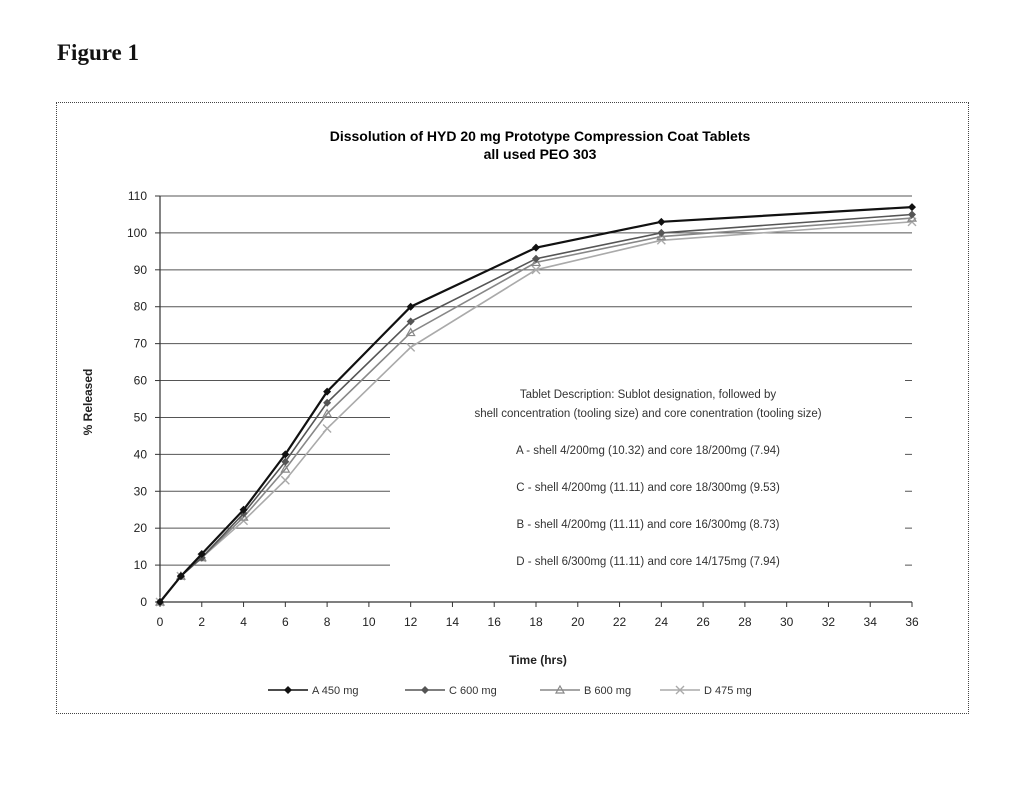  What do you see at coordinates (137, 233) in the screenshot?
I see `y-tick-label: 100` at bounding box center [137, 233].